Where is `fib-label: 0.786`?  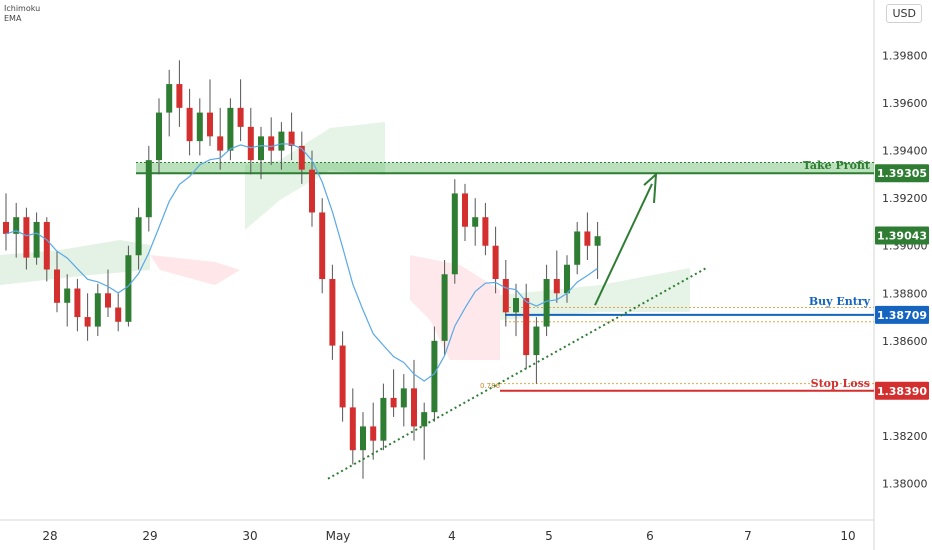
fib-label: 0.786 is located at coordinates (490, 386).